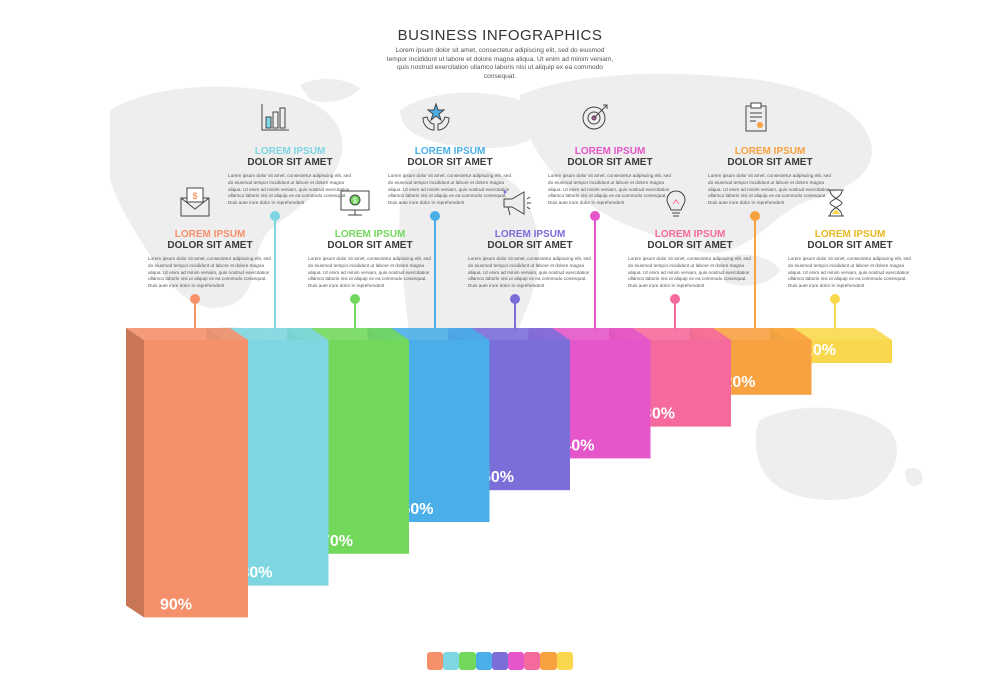 The width and height of the screenshot is (1000, 684). I want to click on bar-percent-label: 80%, so click(256, 573).